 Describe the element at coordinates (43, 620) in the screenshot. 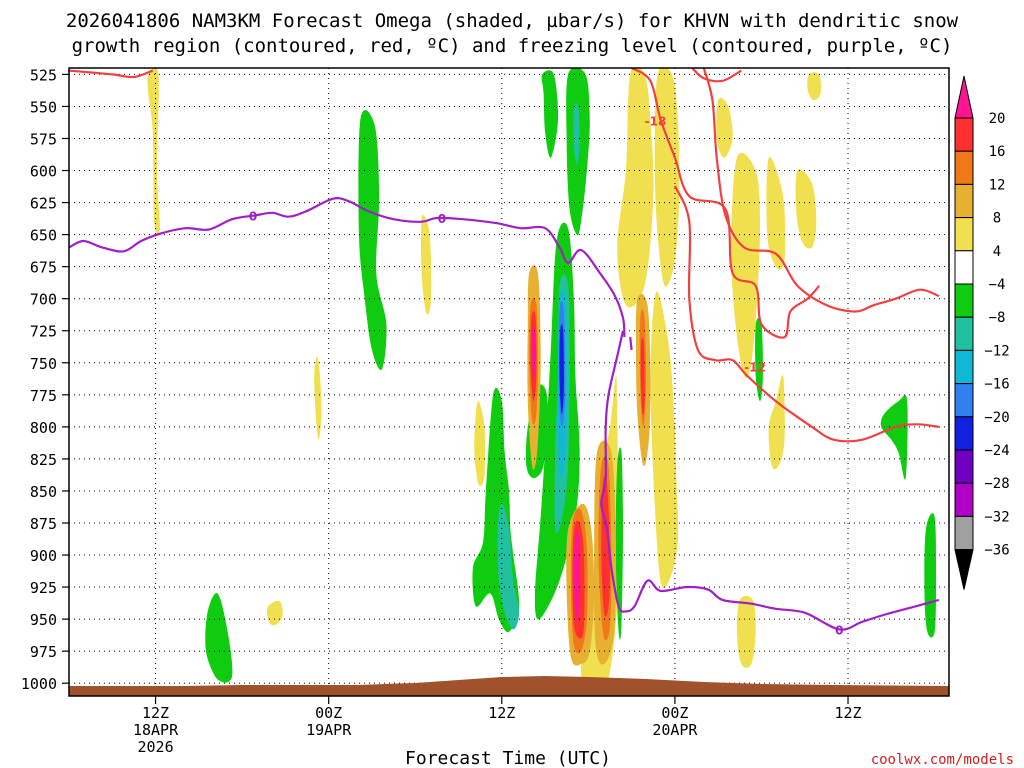

I see `y-tick-label: 950` at that location.